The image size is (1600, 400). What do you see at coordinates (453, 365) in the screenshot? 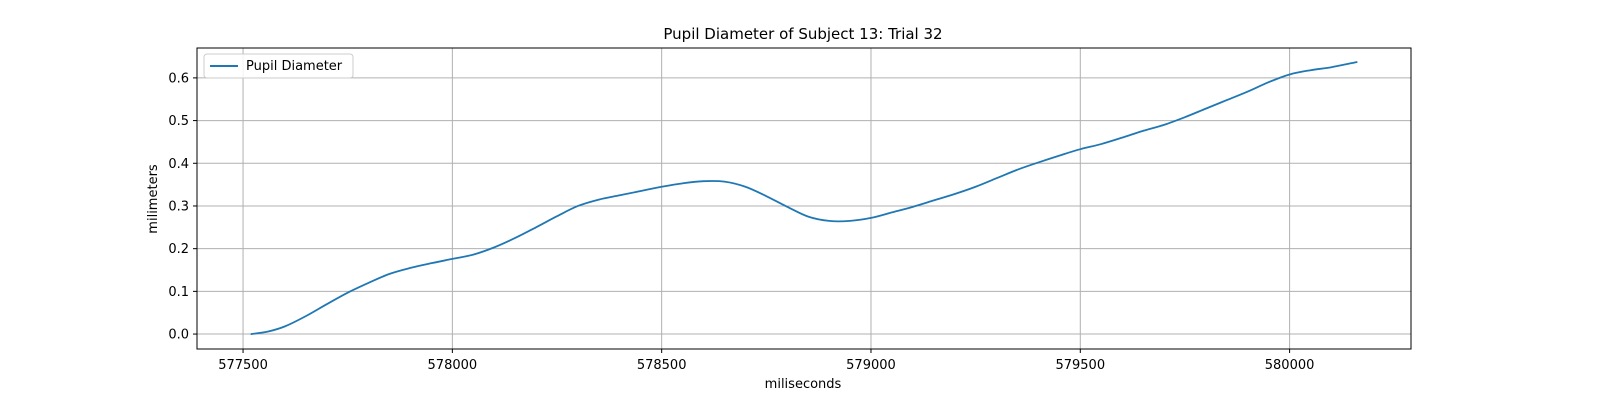
I see `x-tick-label: 578000` at bounding box center [453, 365].